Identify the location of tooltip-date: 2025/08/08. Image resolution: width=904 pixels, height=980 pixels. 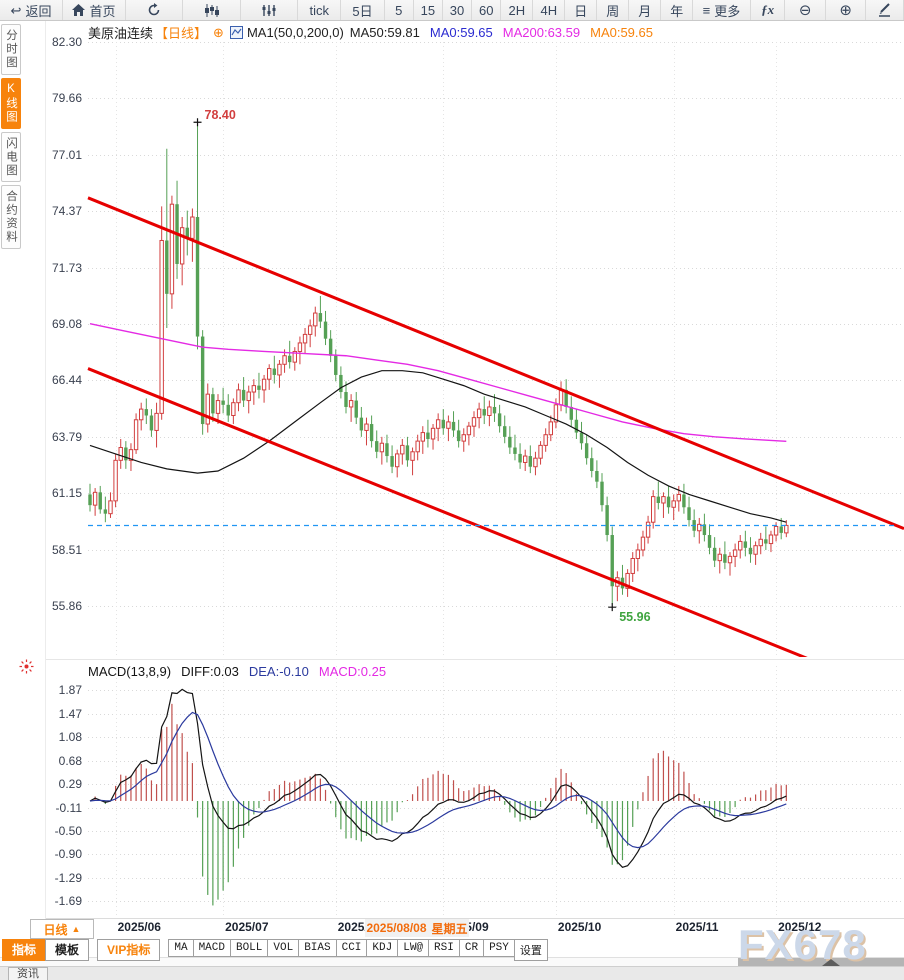
(396, 928).